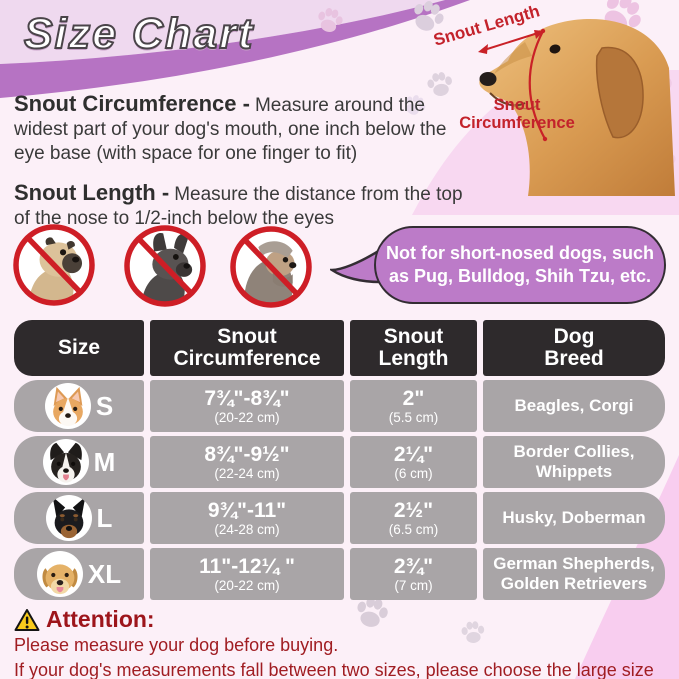 This screenshot has width=679, height=679. What do you see at coordinates (67, 406) in the screenshot?
I see `corgi-photo-icon` at bounding box center [67, 406].